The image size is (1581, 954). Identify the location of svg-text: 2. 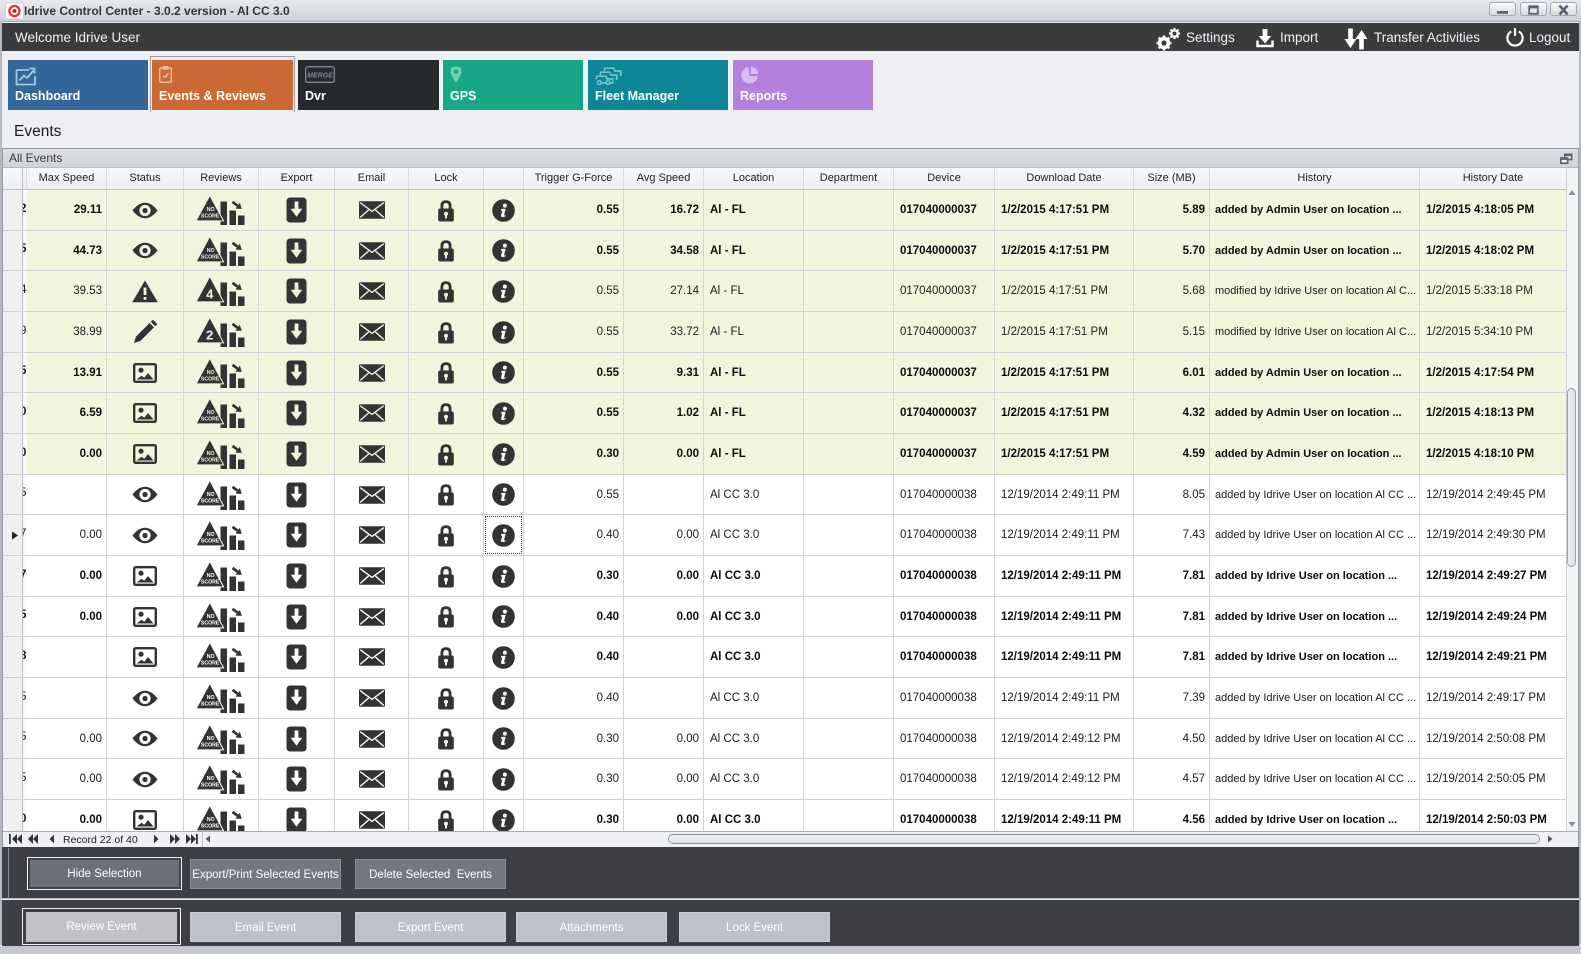
(209, 334).